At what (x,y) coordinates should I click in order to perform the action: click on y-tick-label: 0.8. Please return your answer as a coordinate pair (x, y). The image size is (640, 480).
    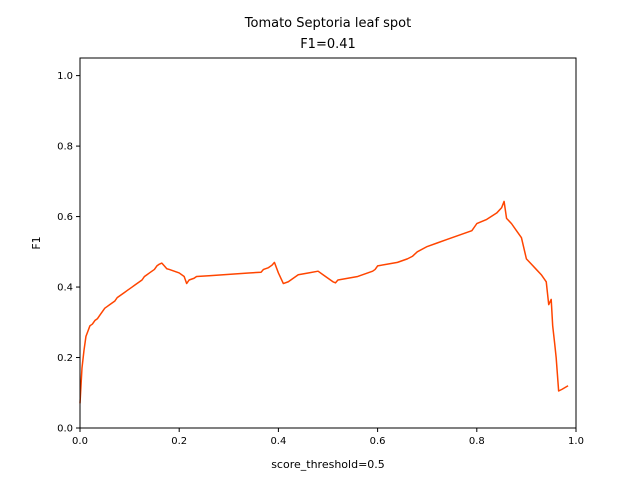
    Looking at the image, I should click on (65, 147).